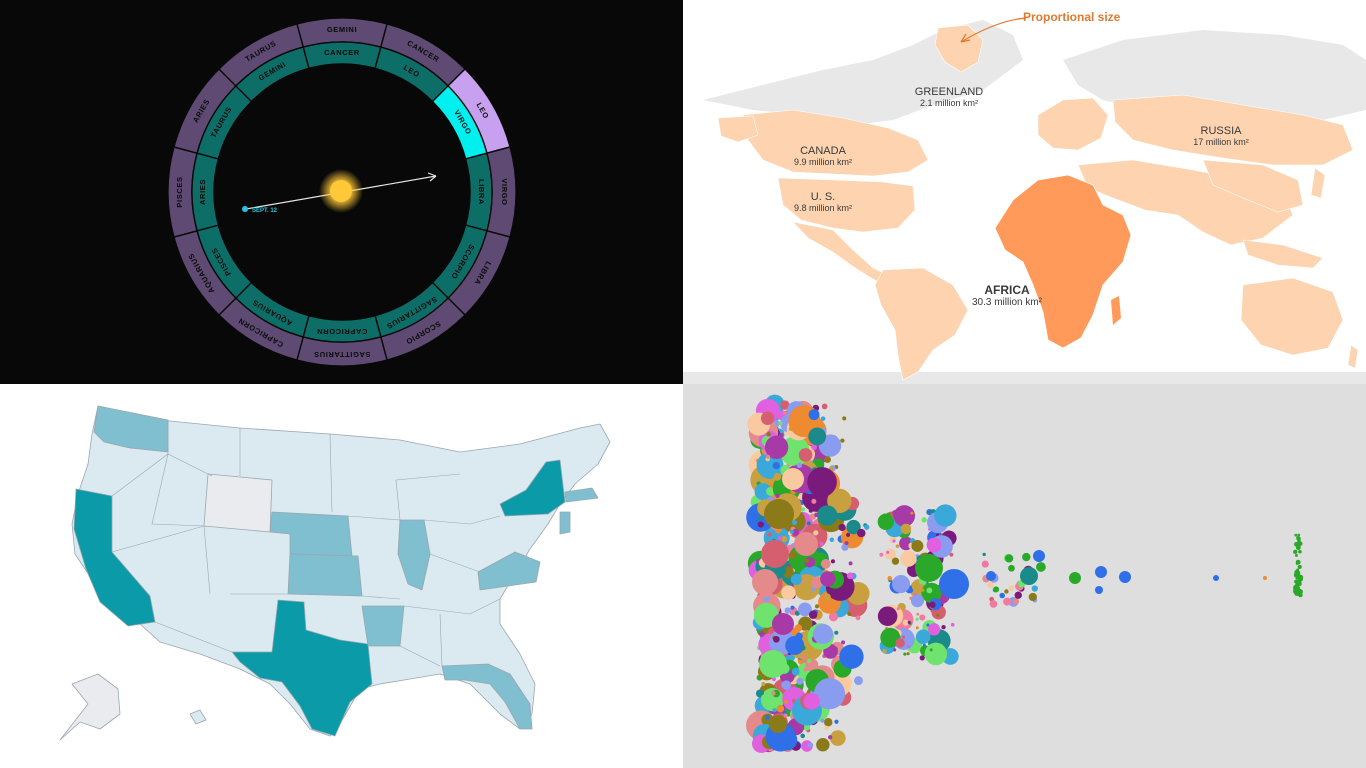  I want to click on canada-value: 9.9 million km², so click(823, 162).